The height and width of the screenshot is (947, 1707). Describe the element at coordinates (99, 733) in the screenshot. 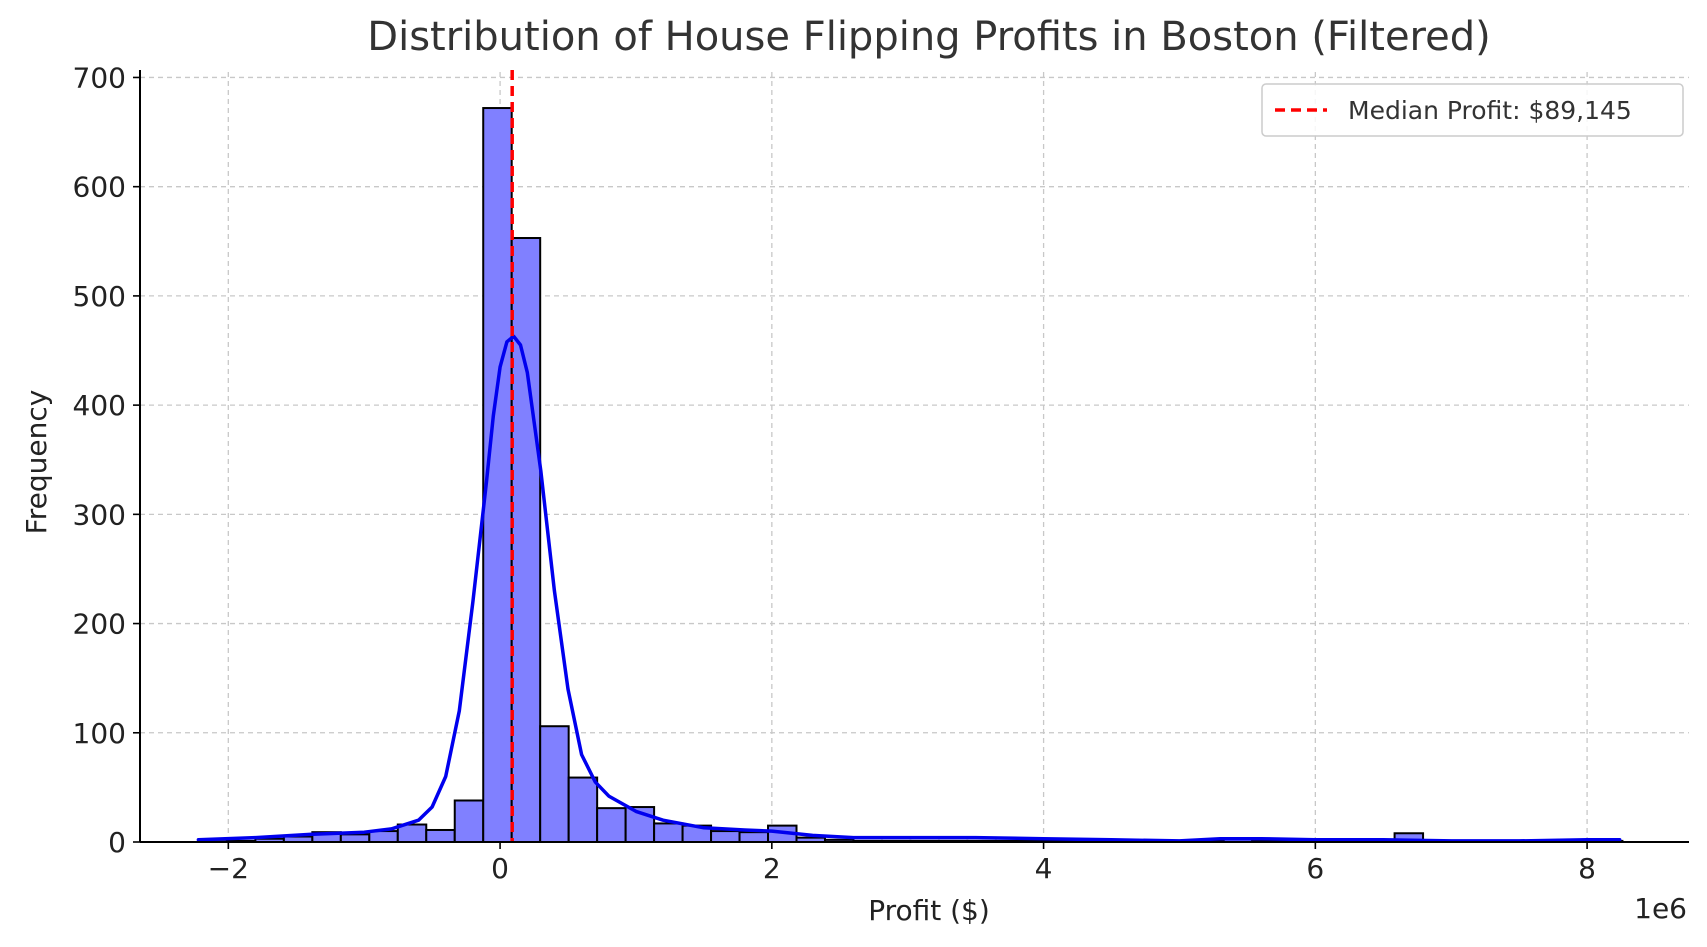

I see `y-tick-label: 100` at that location.